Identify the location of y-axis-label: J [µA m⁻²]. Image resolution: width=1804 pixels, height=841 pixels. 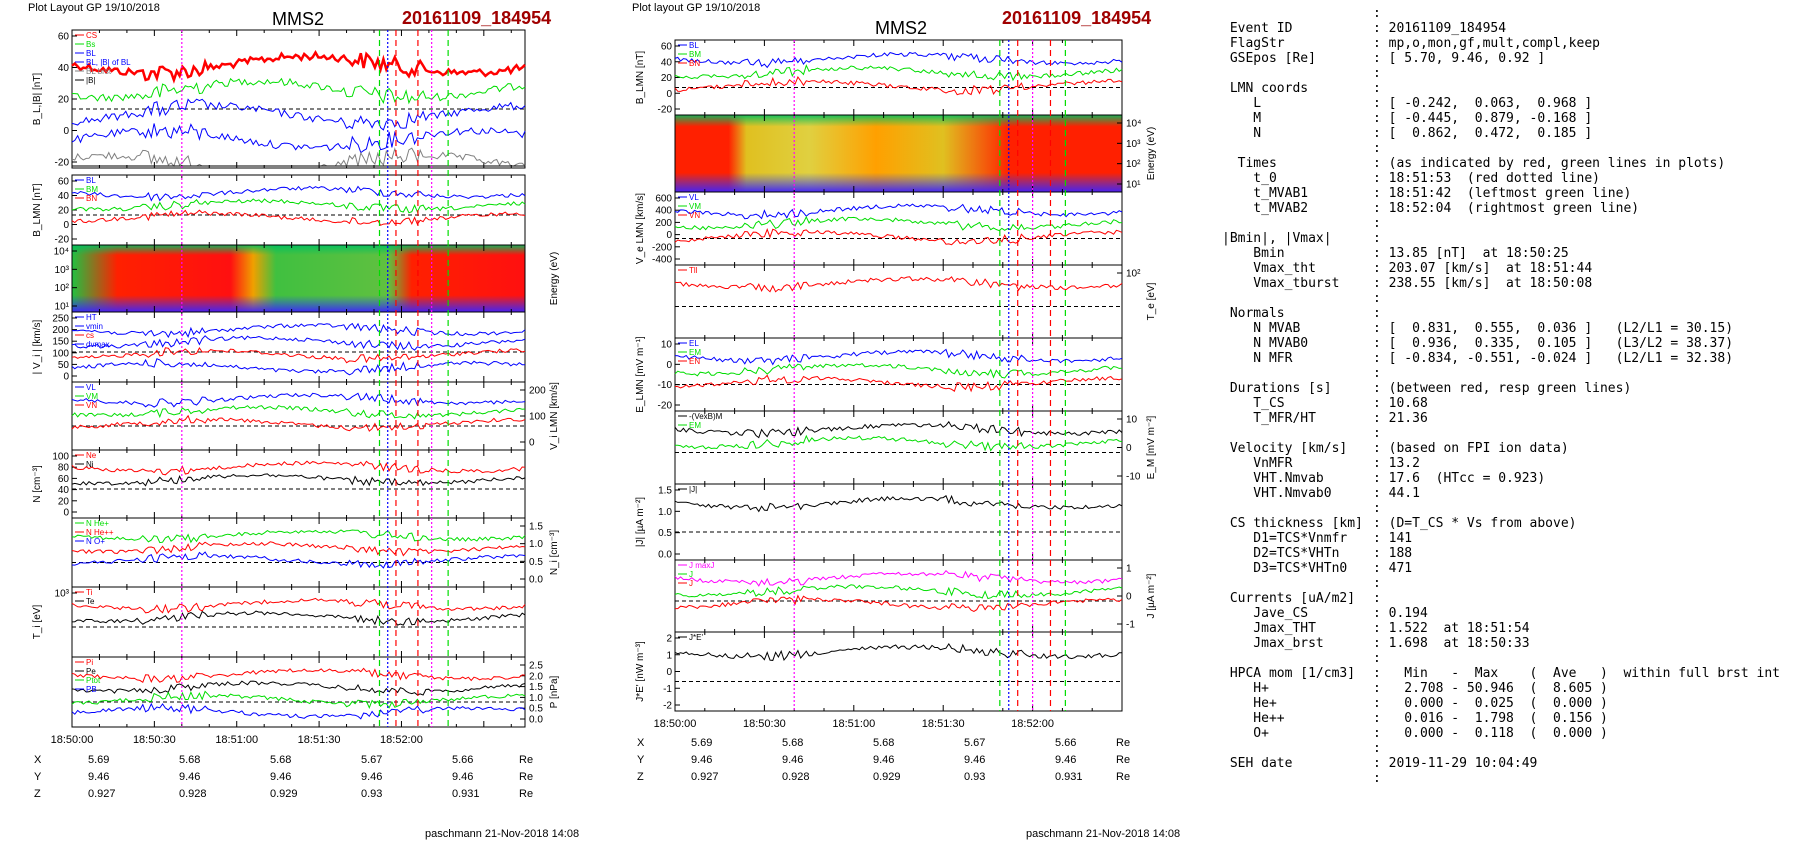
(1151, 595).